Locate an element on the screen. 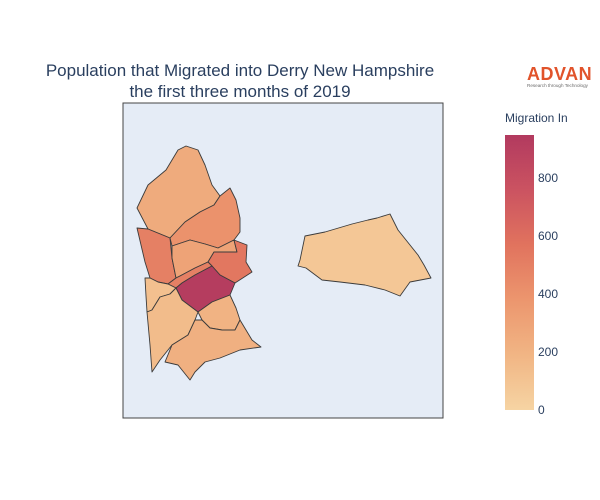  advan-logo: ADVAN Research through Technology is located at coordinates (562, 77).